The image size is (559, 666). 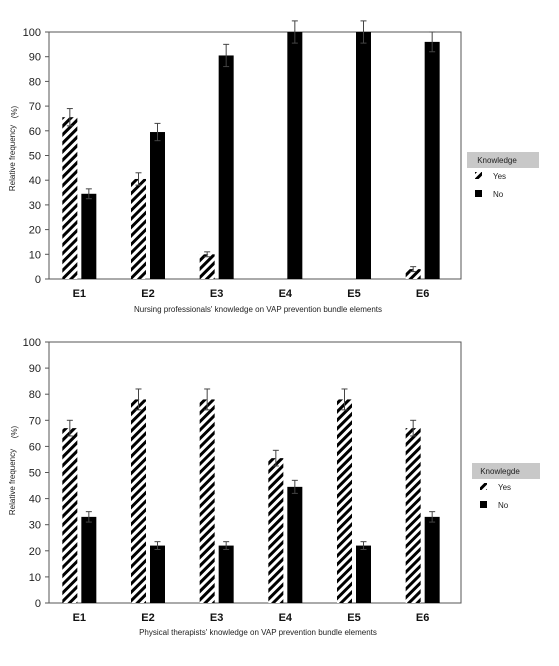 I want to click on legend: Knowledge Yes No, so click(x=503, y=175).